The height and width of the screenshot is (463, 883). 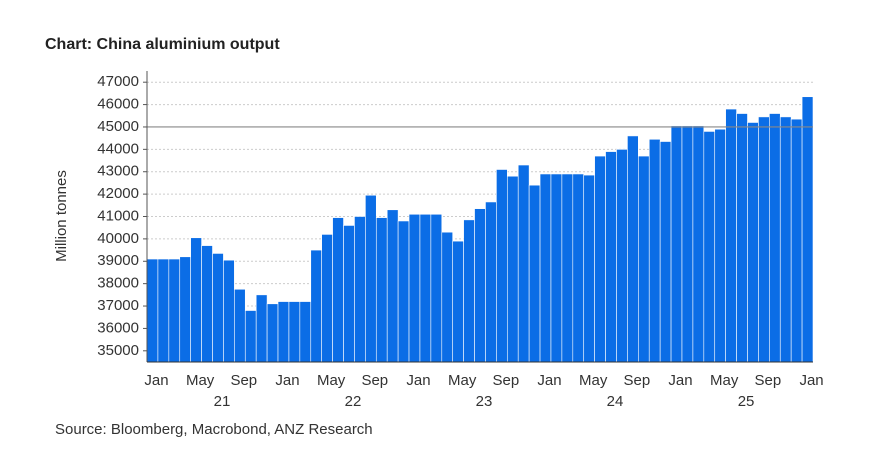 What do you see at coordinates (118, 327) in the screenshot?
I see `y-tick-label: 36000` at bounding box center [118, 327].